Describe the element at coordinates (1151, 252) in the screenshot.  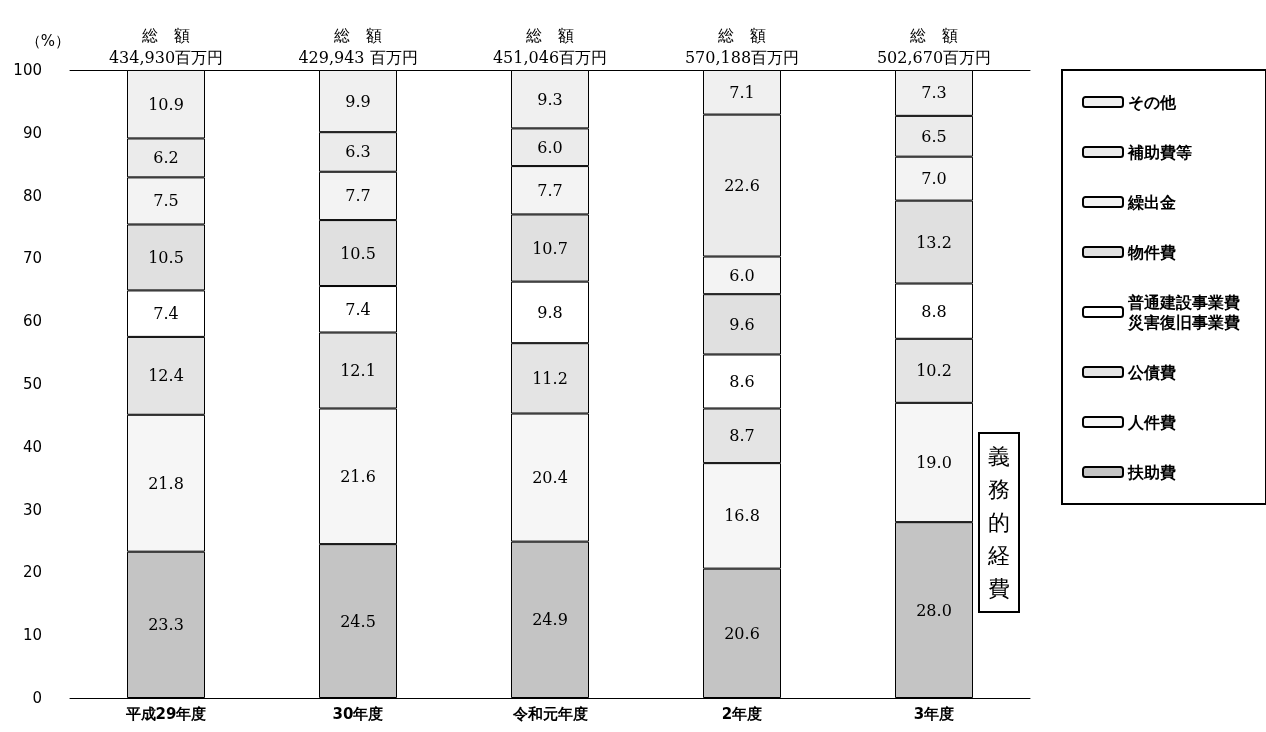
I see `legend-label: 物件費` at that location.